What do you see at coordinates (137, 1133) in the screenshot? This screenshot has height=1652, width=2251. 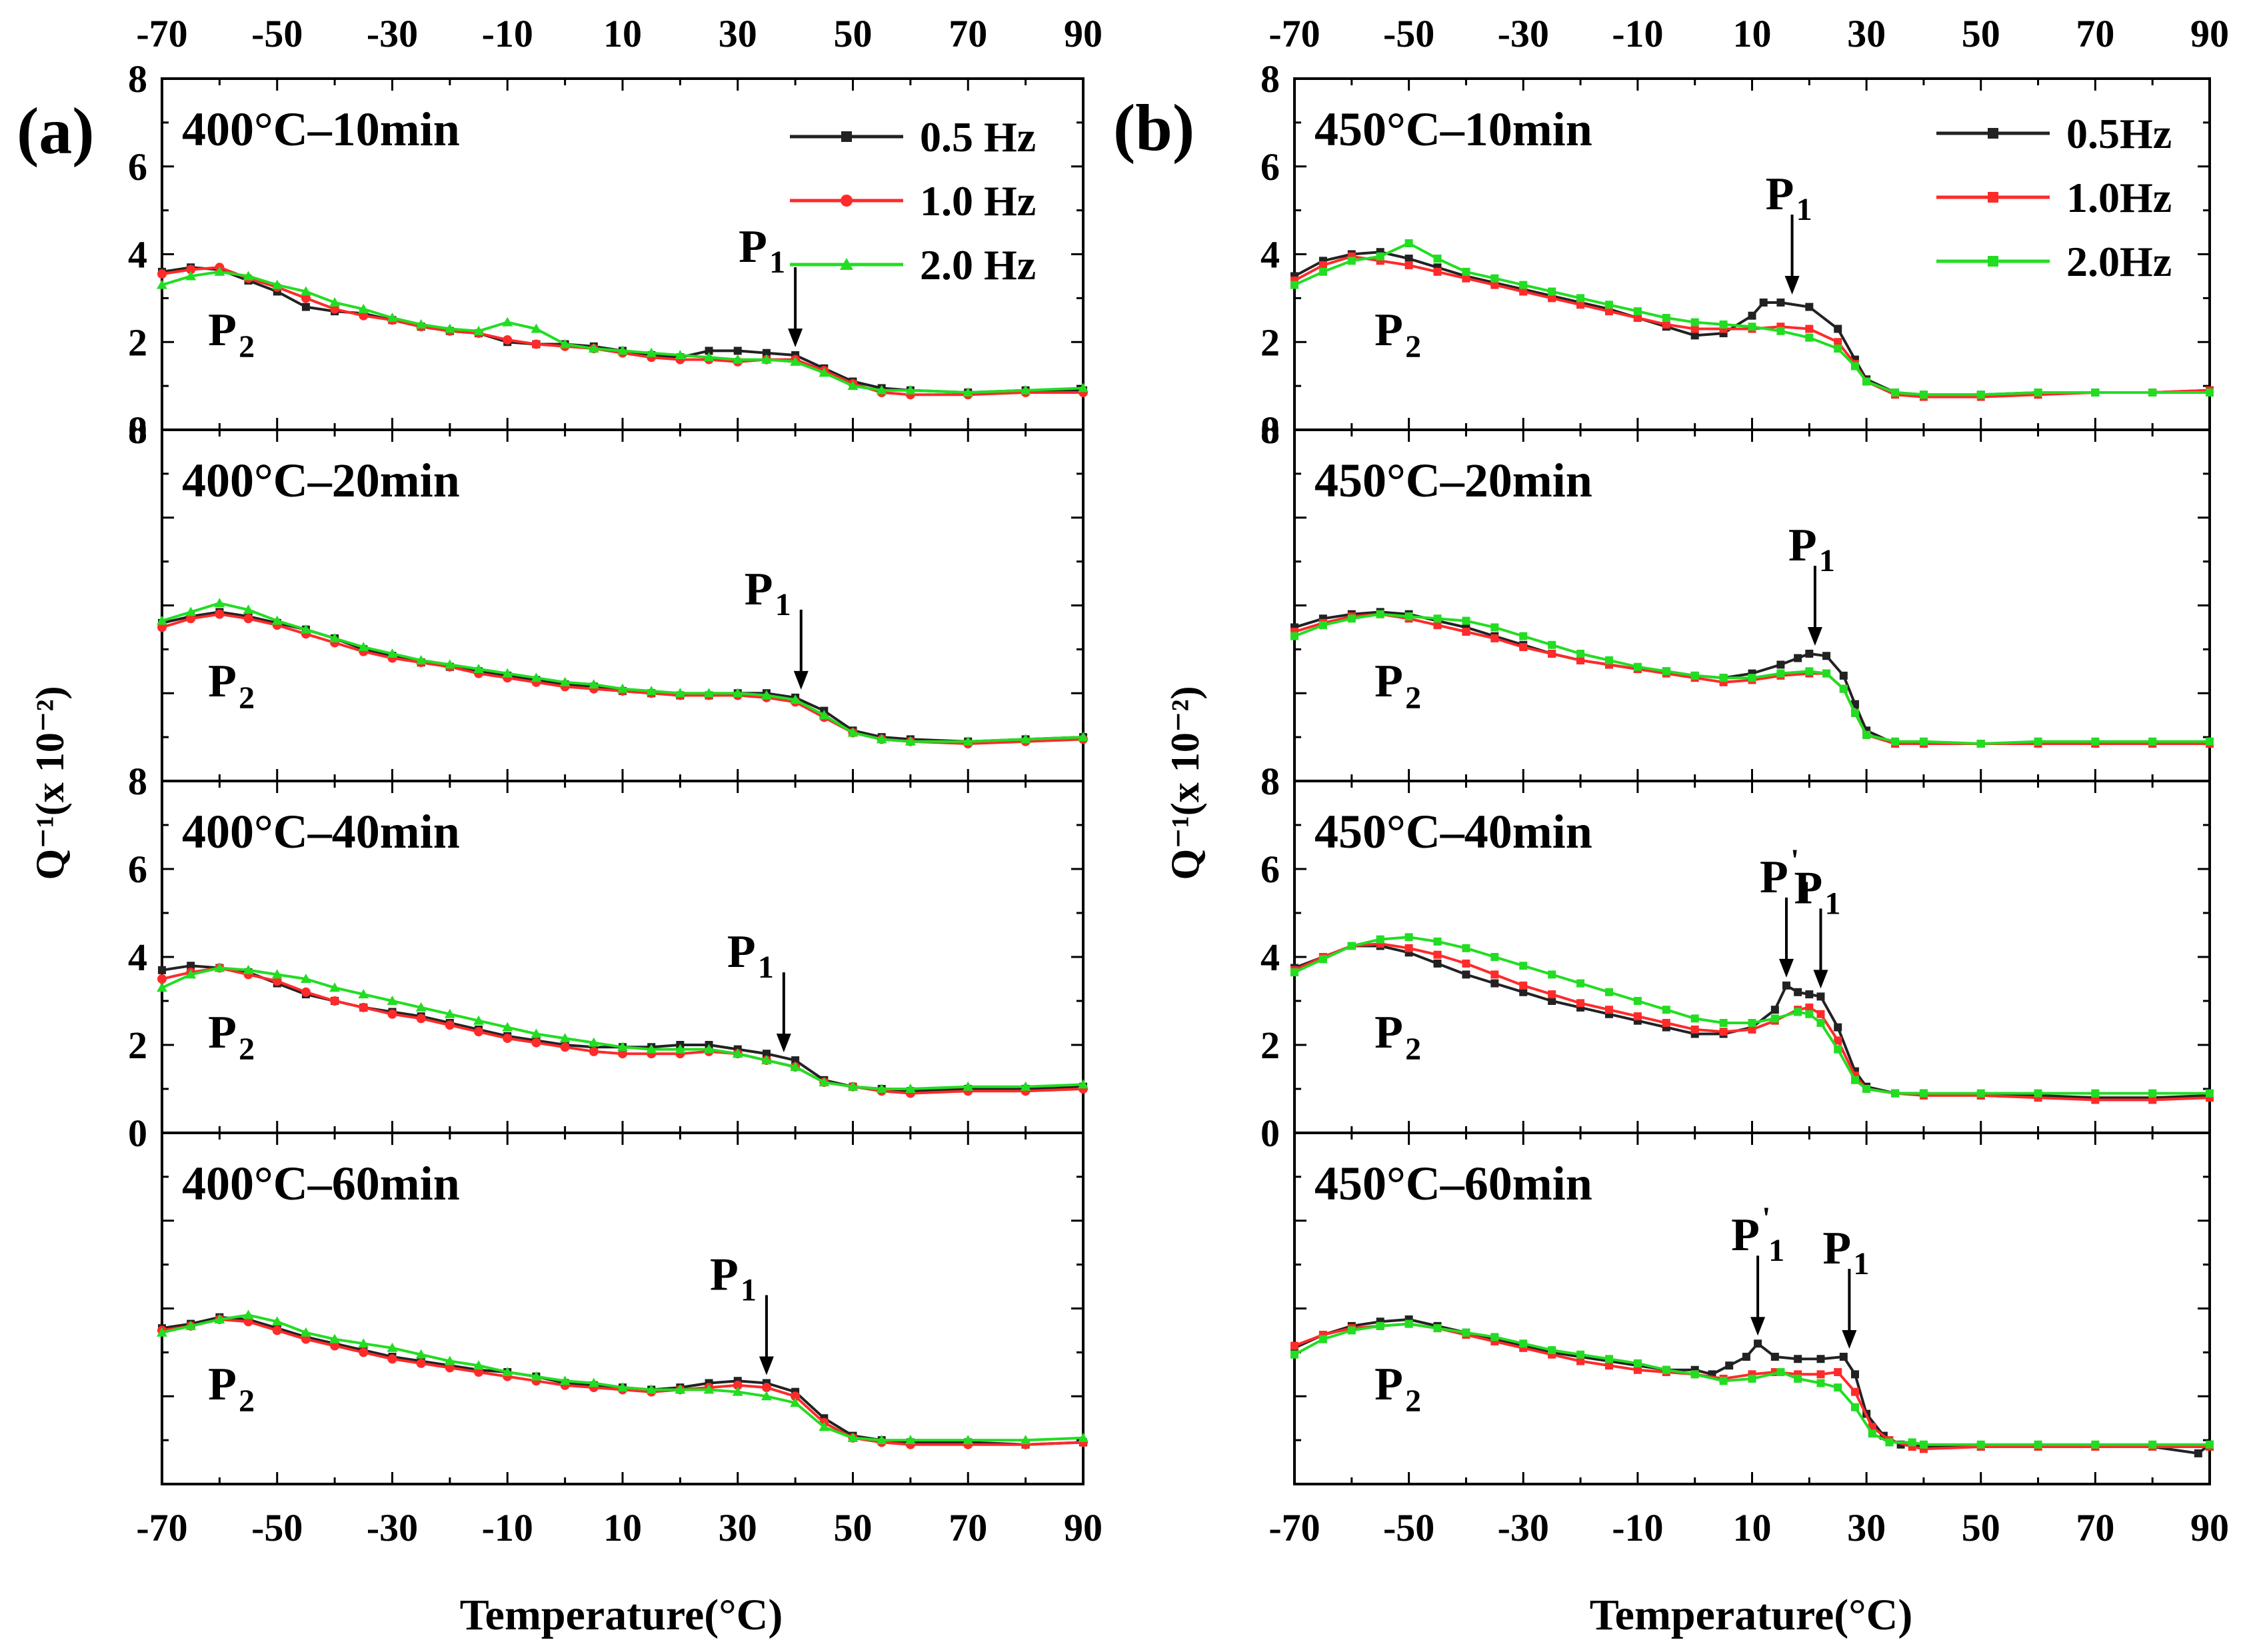 I see `y-tick-label: 0` at bounding box center [137, 1133].